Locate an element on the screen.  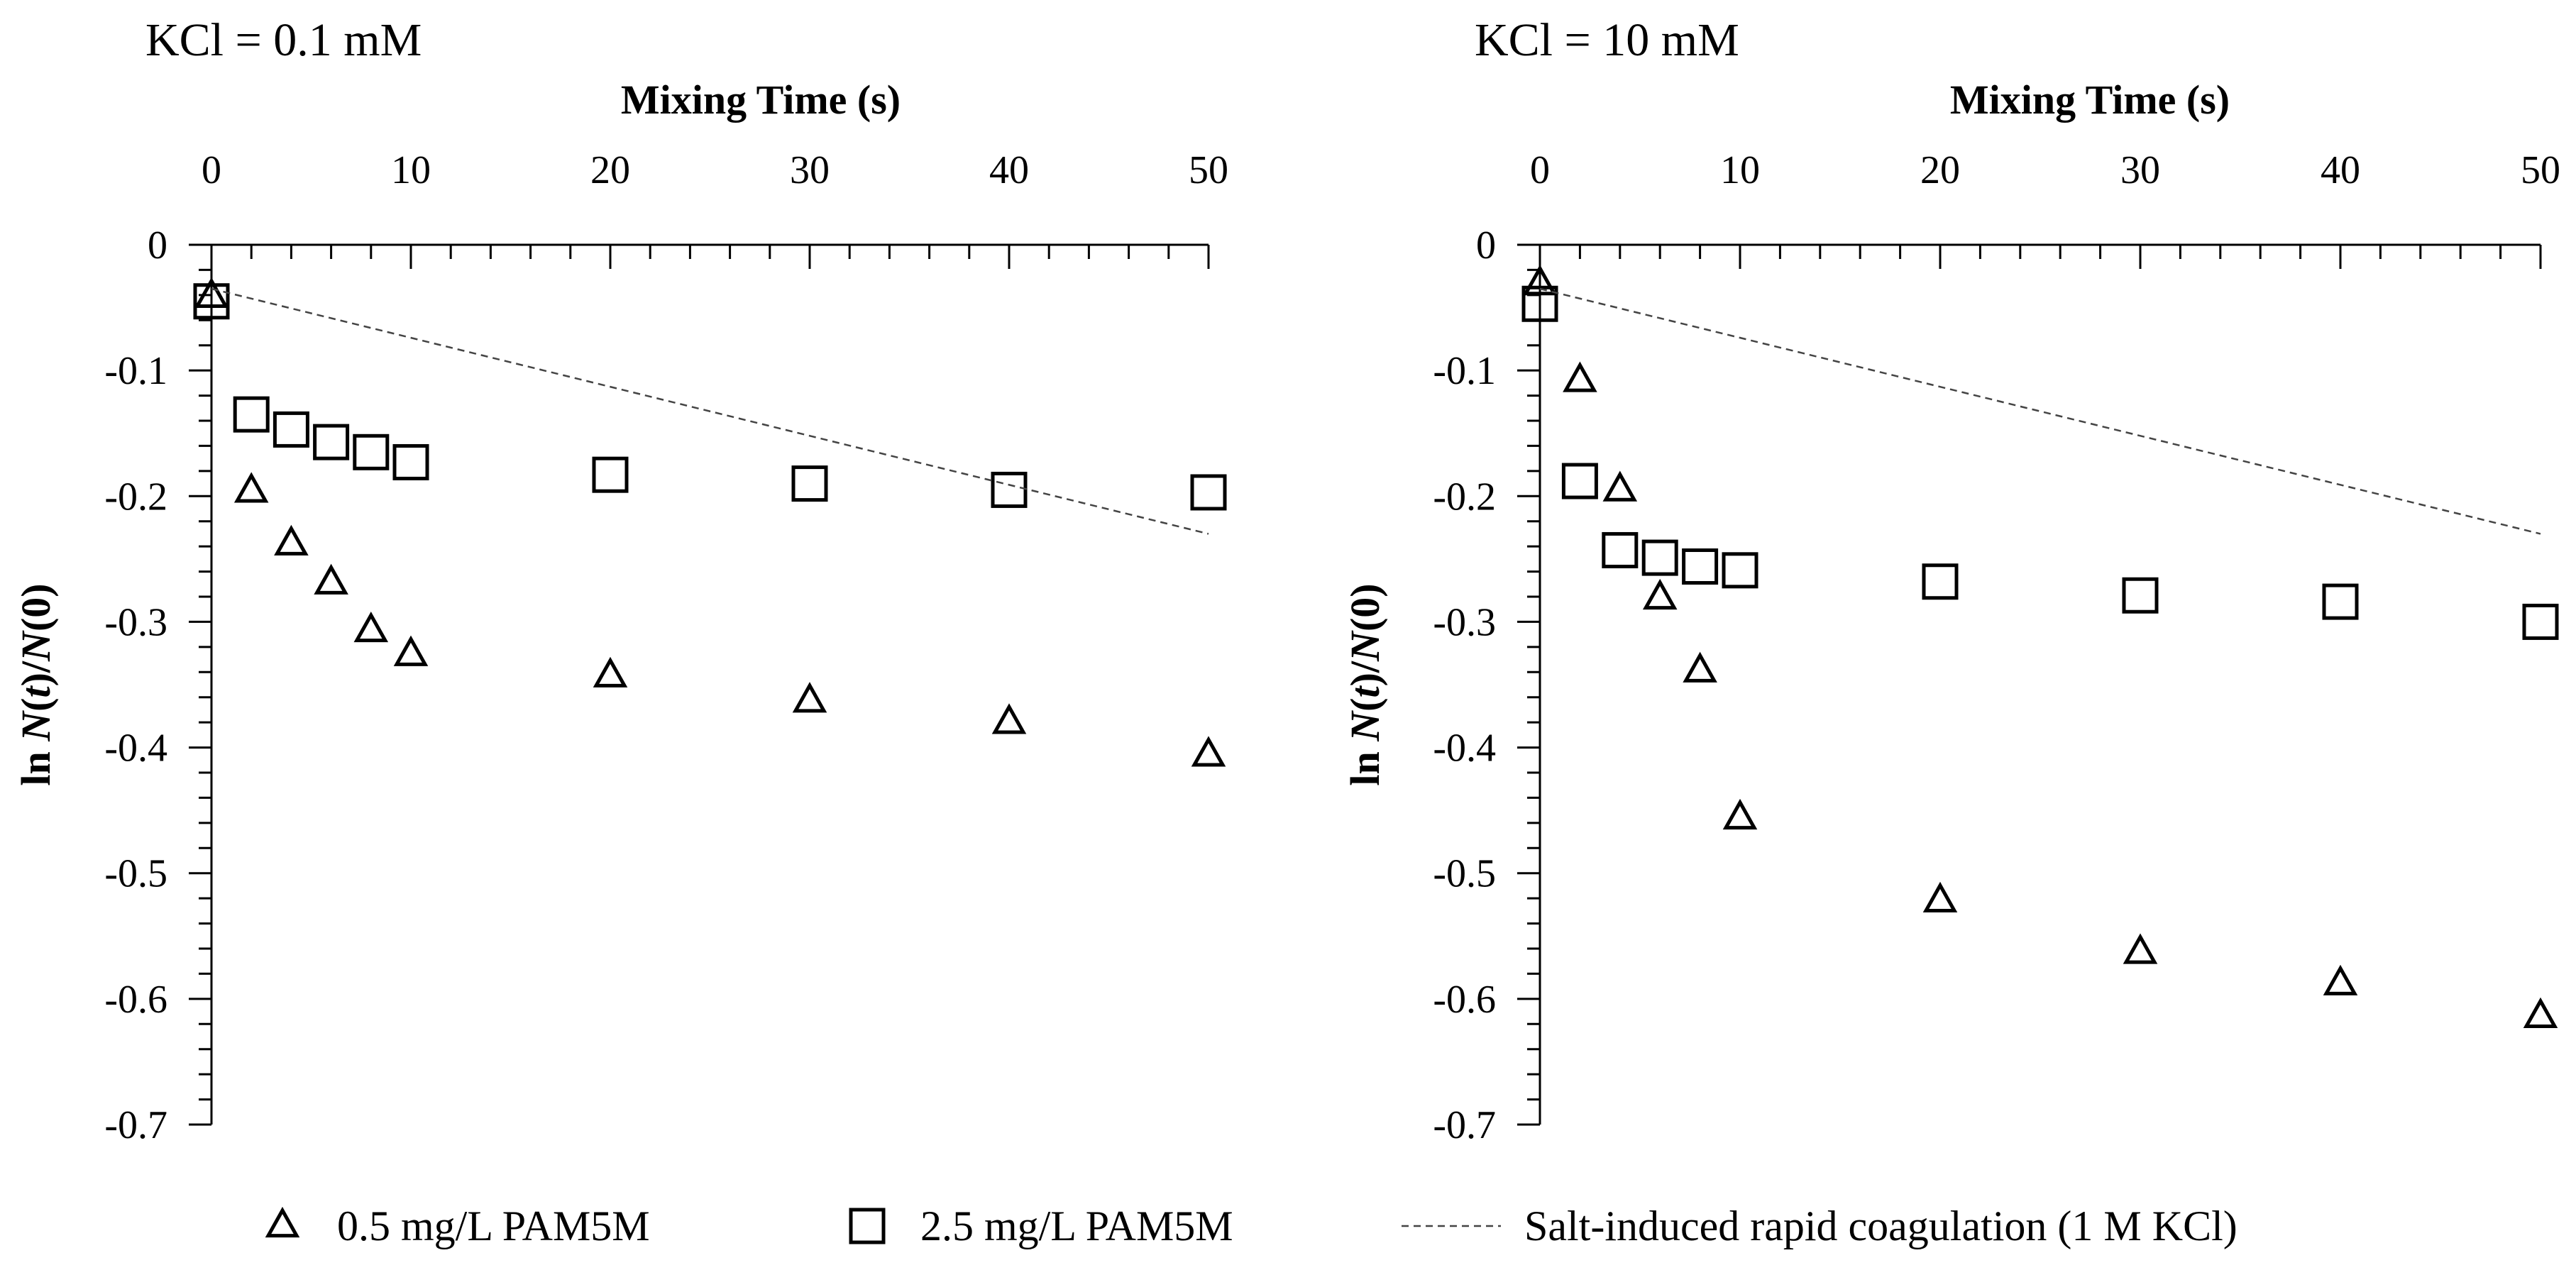
legend-triangle-icon is located at coordinates (282, 1222).